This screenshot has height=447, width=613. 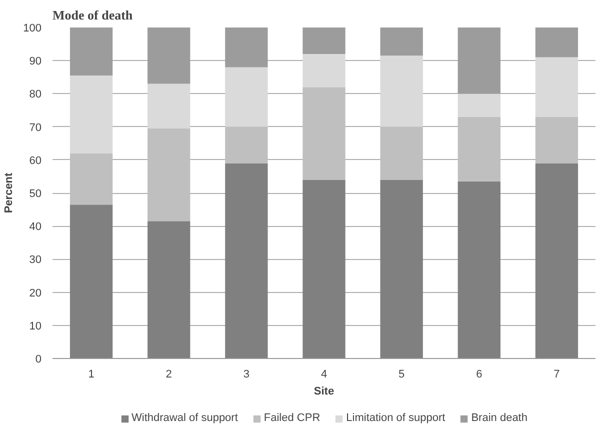 I want to click on x-tick-label: 5, so click(x=401, y=374).